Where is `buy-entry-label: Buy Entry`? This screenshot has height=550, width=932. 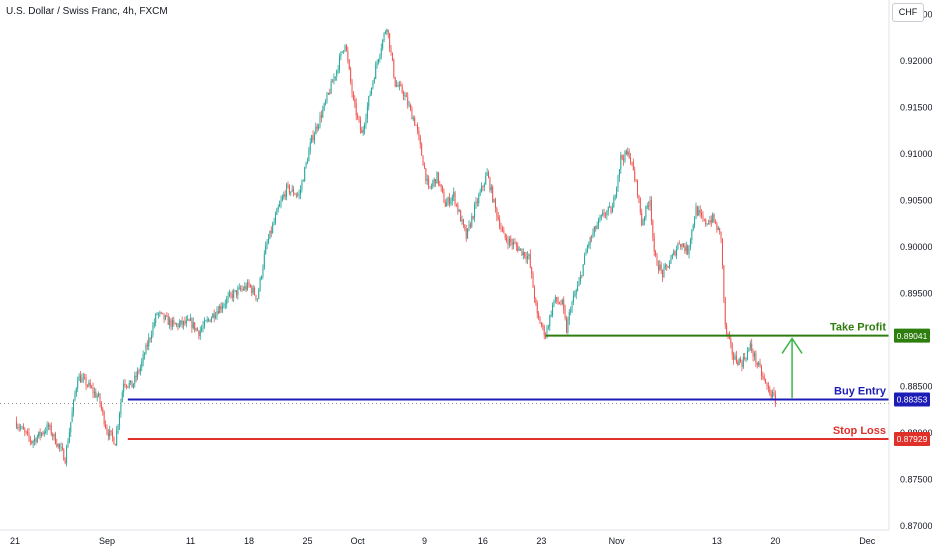
buy-entry-label: Buy Entry is located at coordinates (860, 392).